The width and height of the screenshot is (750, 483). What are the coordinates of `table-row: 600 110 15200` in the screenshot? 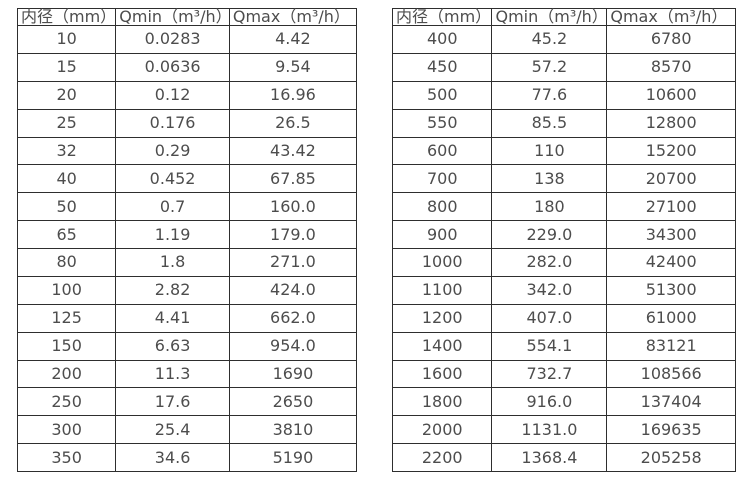 It's located at (563, 151).